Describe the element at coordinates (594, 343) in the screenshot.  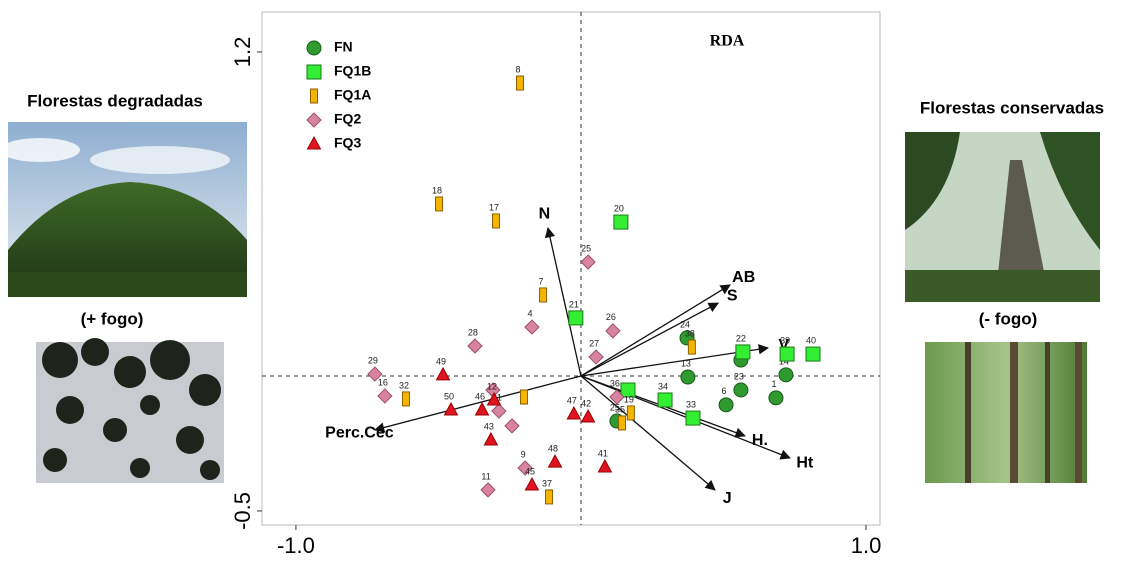
I see `point-label: 27` at that location.